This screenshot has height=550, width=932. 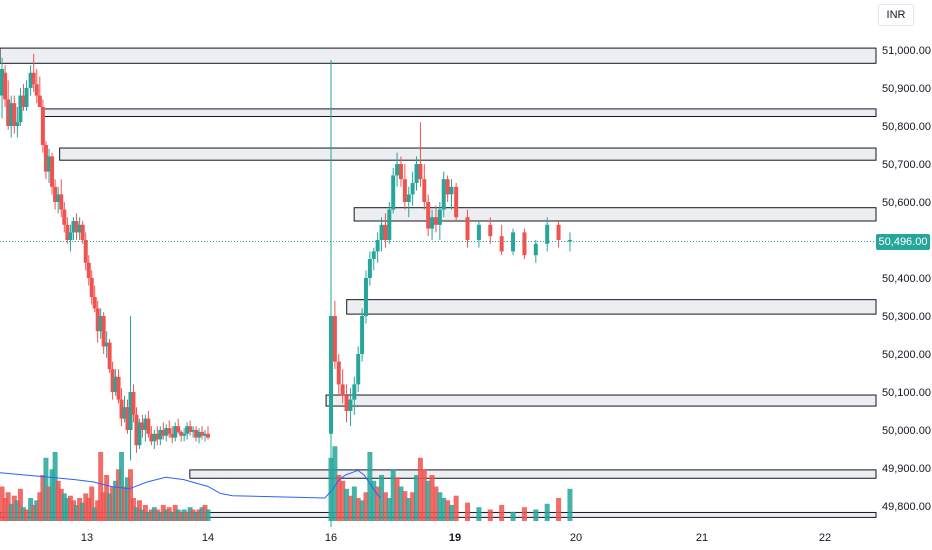 I want to click on price-tick-label: 50,100.00, so click(x=906, y=393).